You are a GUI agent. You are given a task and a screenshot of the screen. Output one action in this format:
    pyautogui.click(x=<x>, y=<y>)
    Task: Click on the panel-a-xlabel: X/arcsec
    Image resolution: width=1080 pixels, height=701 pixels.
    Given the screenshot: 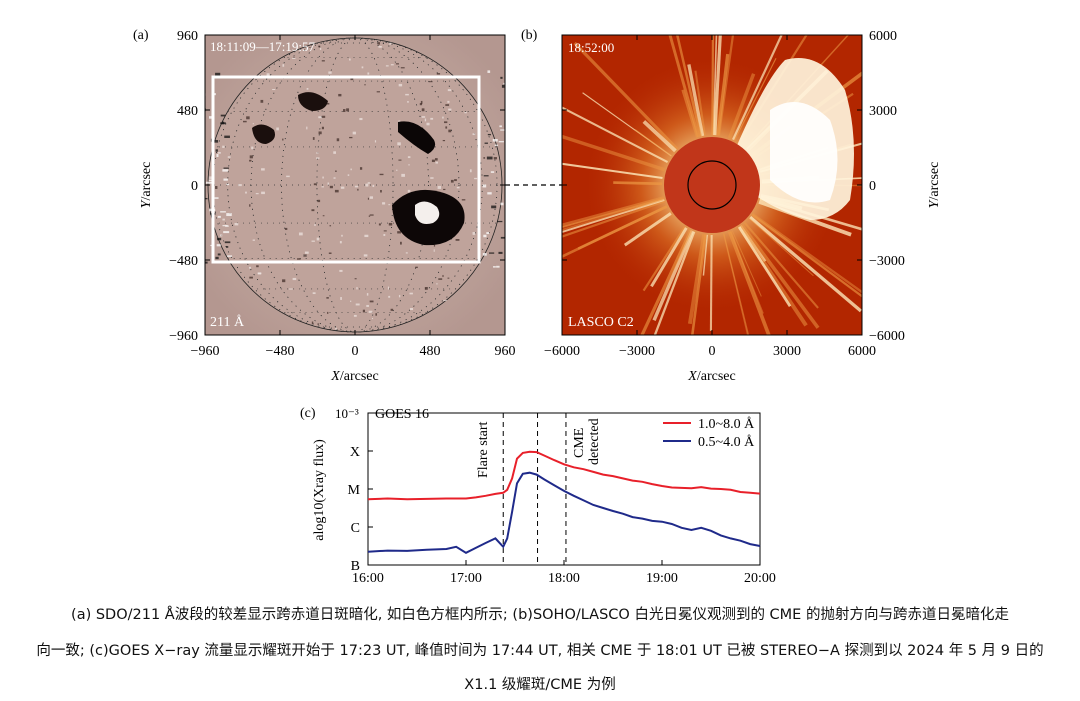 What is the action you would take?
    pyautogui.click(x=354, y=376)
    